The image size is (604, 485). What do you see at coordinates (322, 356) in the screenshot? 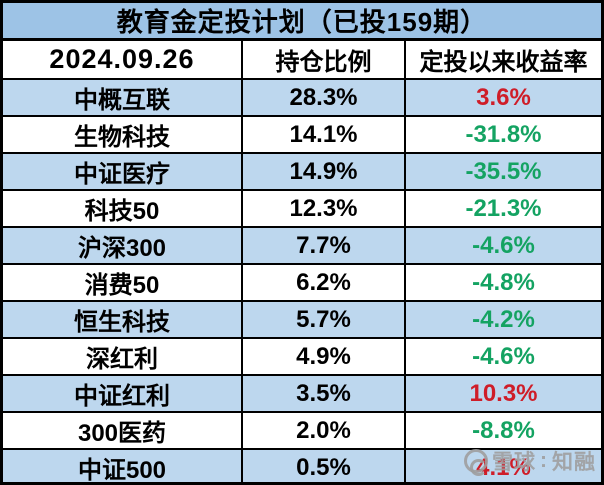
I see `weight-cell: 4.9%` at bounding box center [322, 356].